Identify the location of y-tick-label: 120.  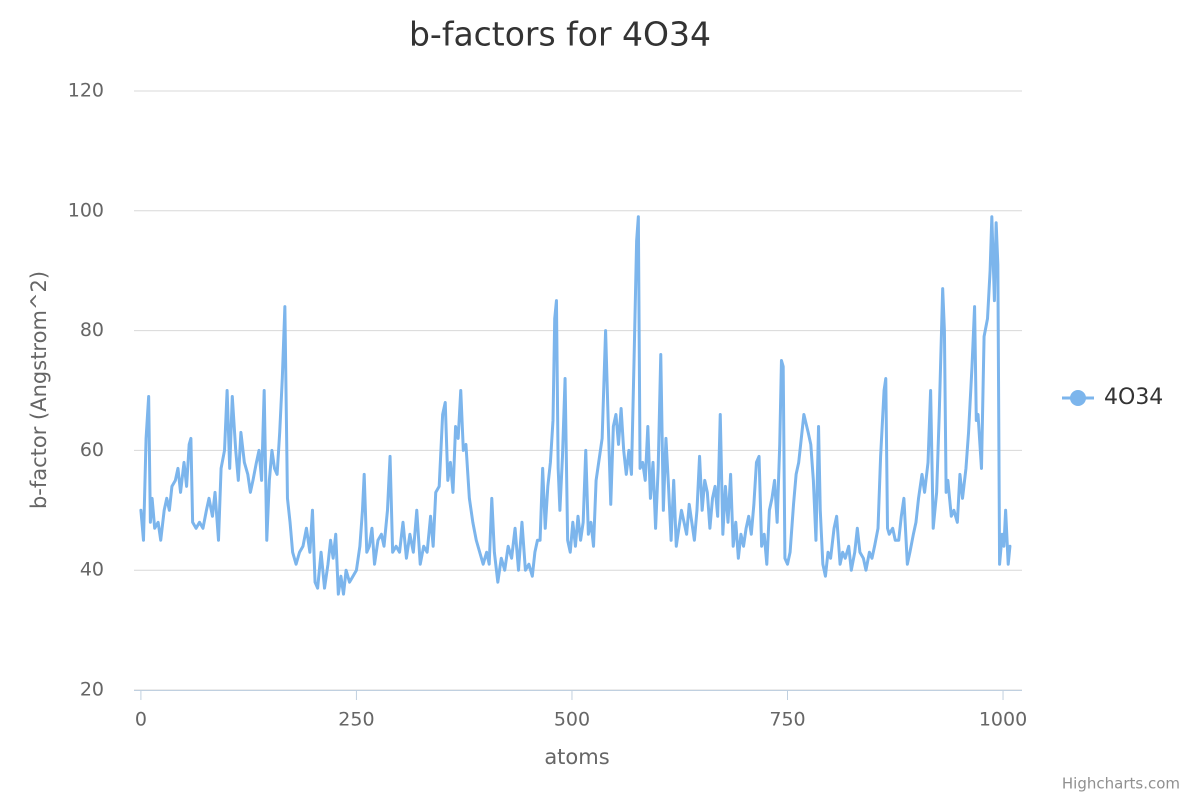
(86, 91).